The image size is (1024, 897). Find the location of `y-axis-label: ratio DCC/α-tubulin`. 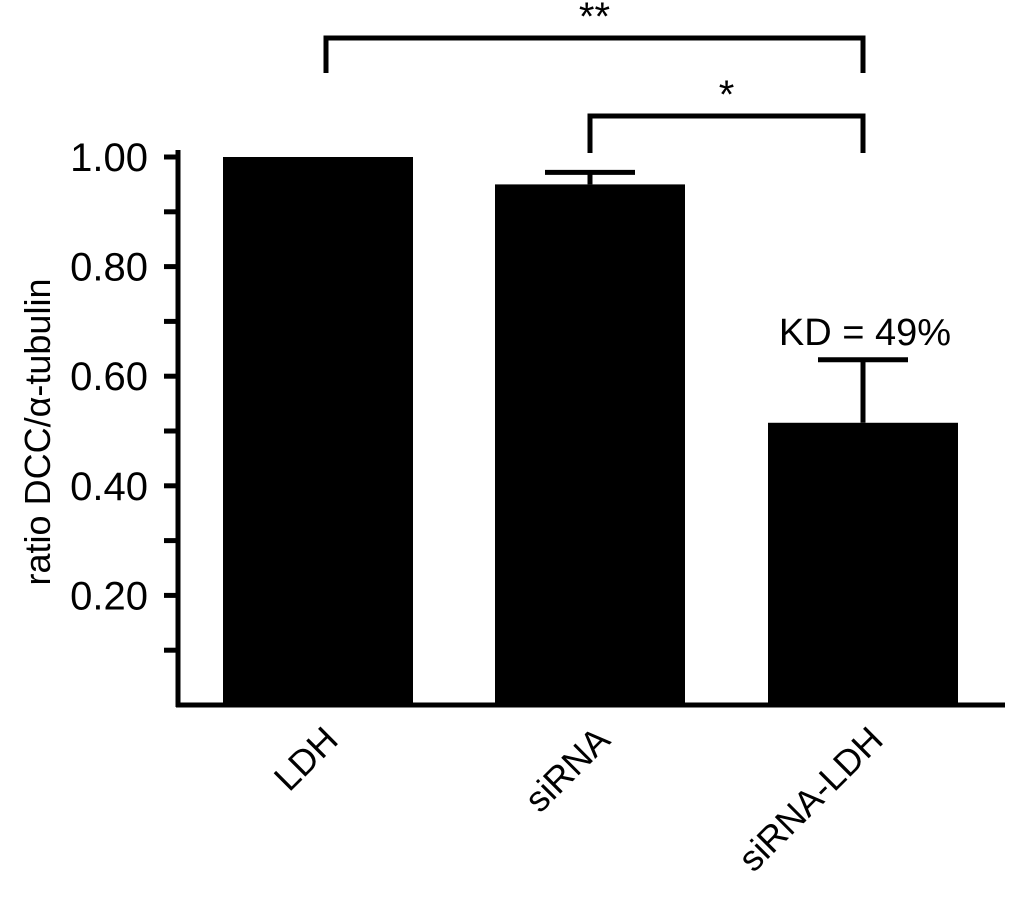

y-axis-label: ratio DCC/α-tubulin is located at coordinates (37, 432).